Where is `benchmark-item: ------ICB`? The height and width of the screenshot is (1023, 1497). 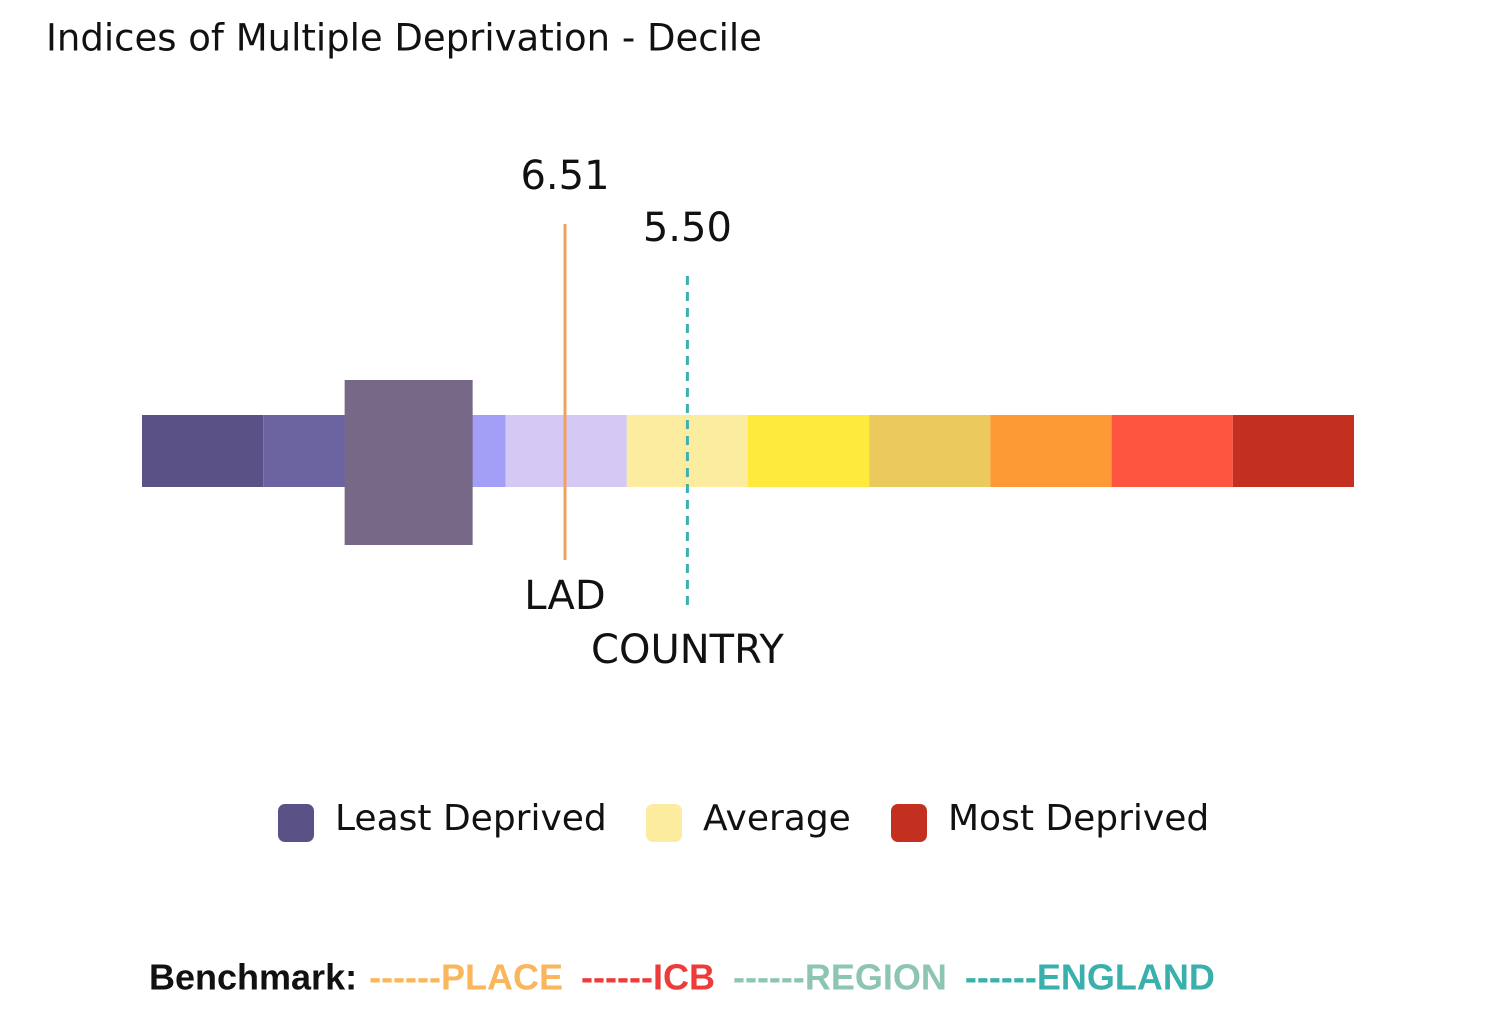
benchmark-item: ------ICB is located at coordinates (648, 977).